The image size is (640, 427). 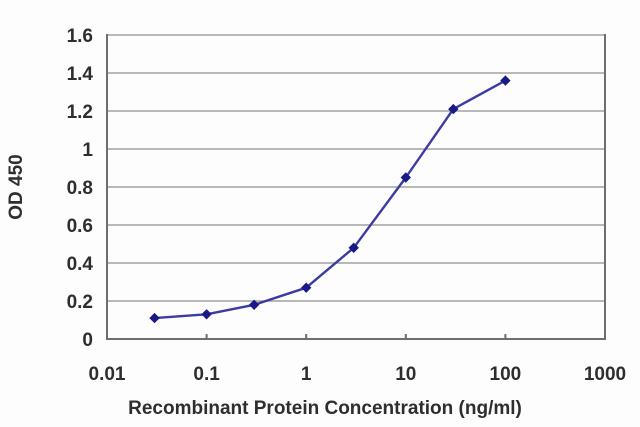 I want to click on y-axis-title: OD 450, so click(x=16, y=186).